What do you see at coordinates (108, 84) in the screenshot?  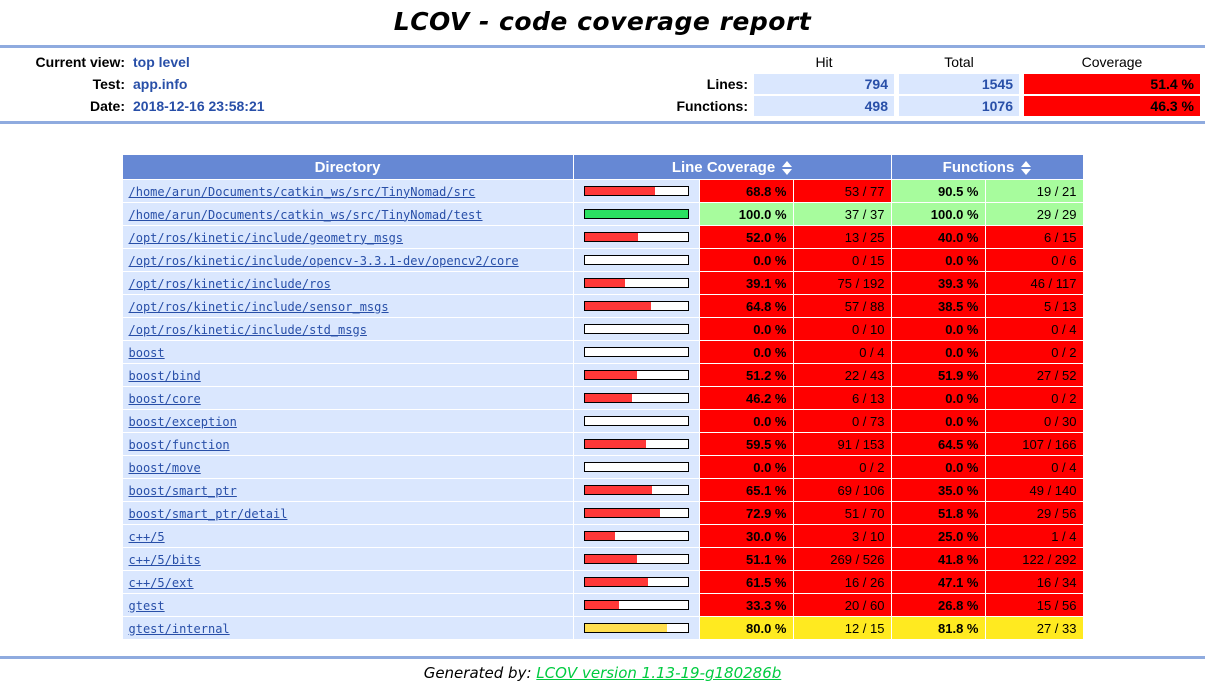 I see `test-label: Test:` at bounding box center [108, 84].